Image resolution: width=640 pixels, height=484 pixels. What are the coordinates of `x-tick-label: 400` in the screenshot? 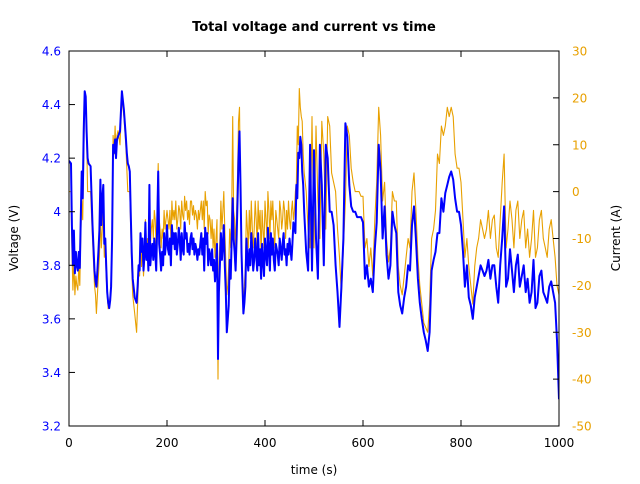 It's located at (265, 443).